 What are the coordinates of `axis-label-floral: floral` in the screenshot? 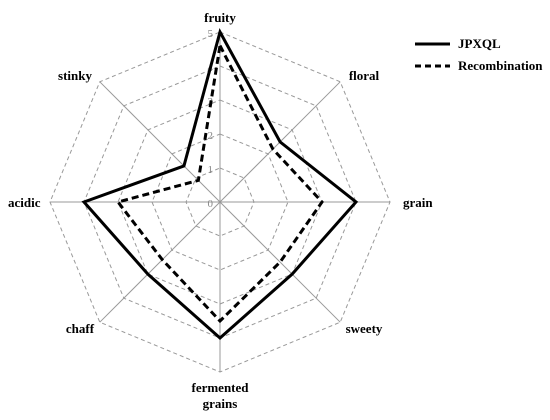 It's located at (364, 75).